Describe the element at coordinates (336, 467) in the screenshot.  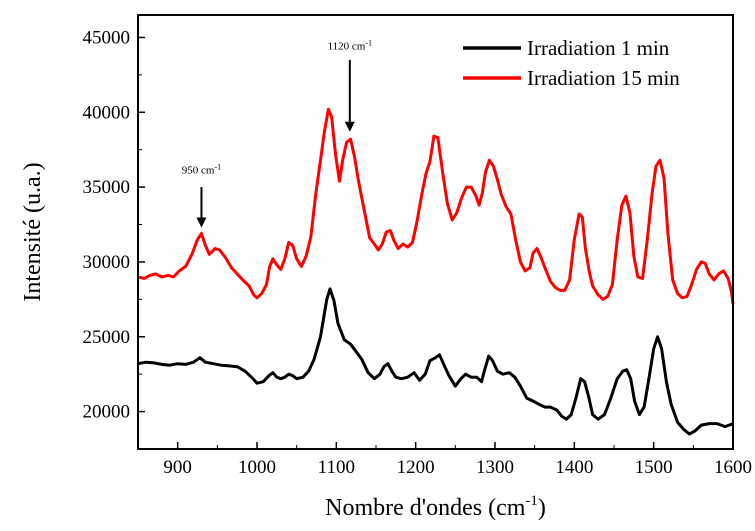
I see `x-tick-label: 1100` at that location.